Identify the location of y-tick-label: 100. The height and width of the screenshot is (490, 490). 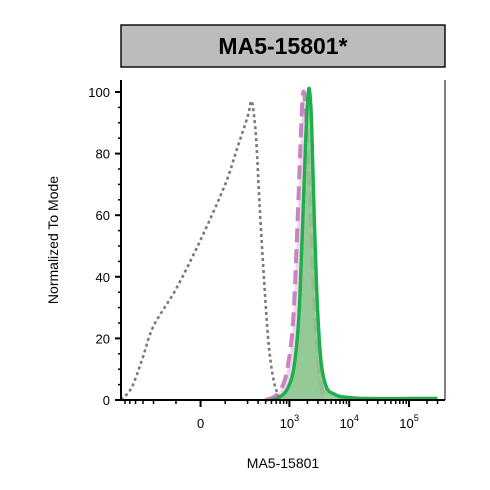
(99, 92).